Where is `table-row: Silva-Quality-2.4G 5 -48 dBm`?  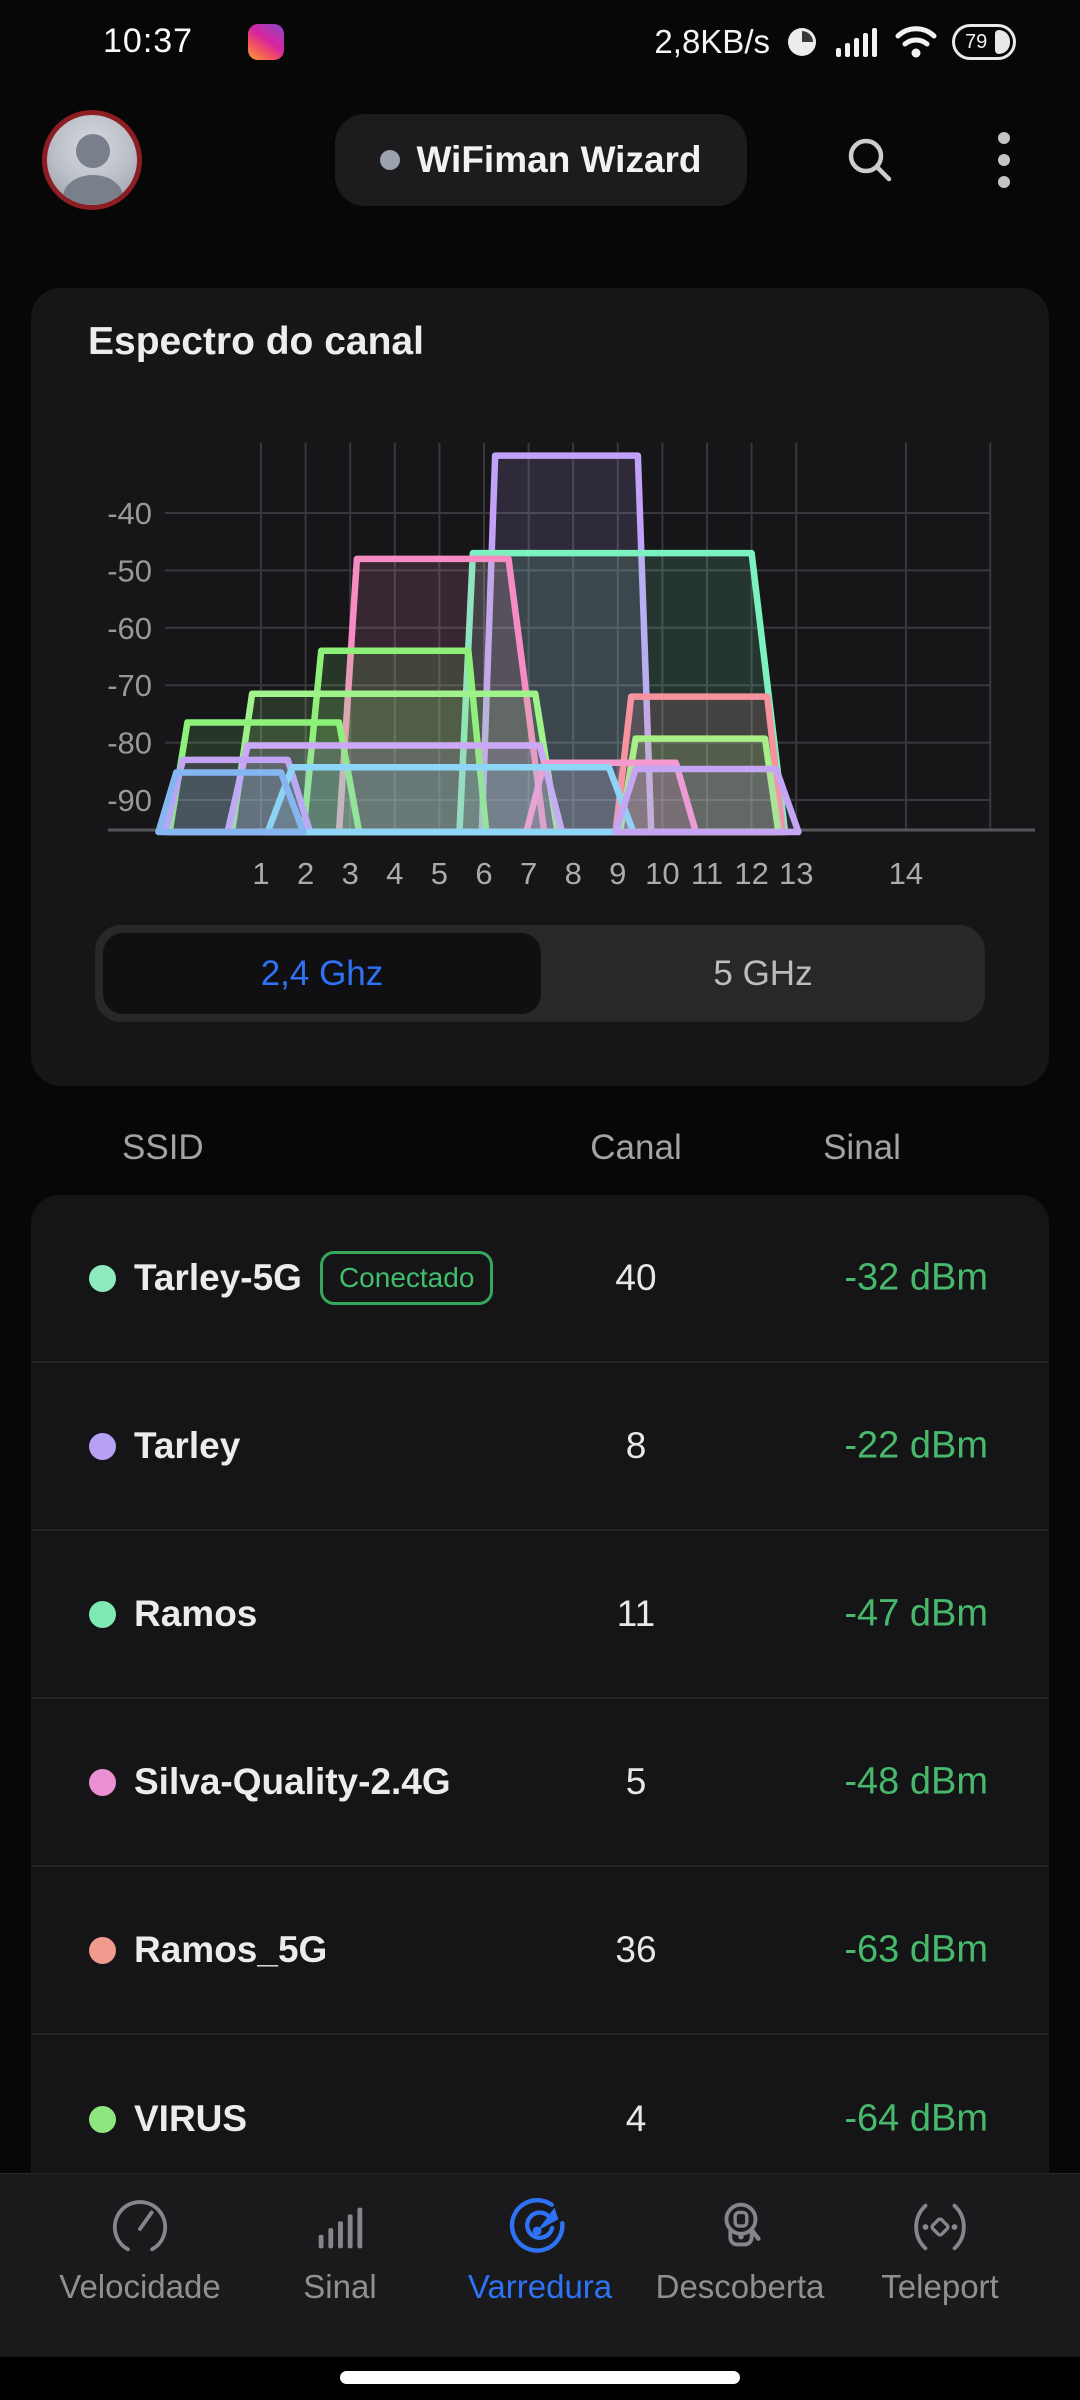
table-row: Silva-Quality-2.4G 5 -48 dBm is located at coordinates (540, 1783).